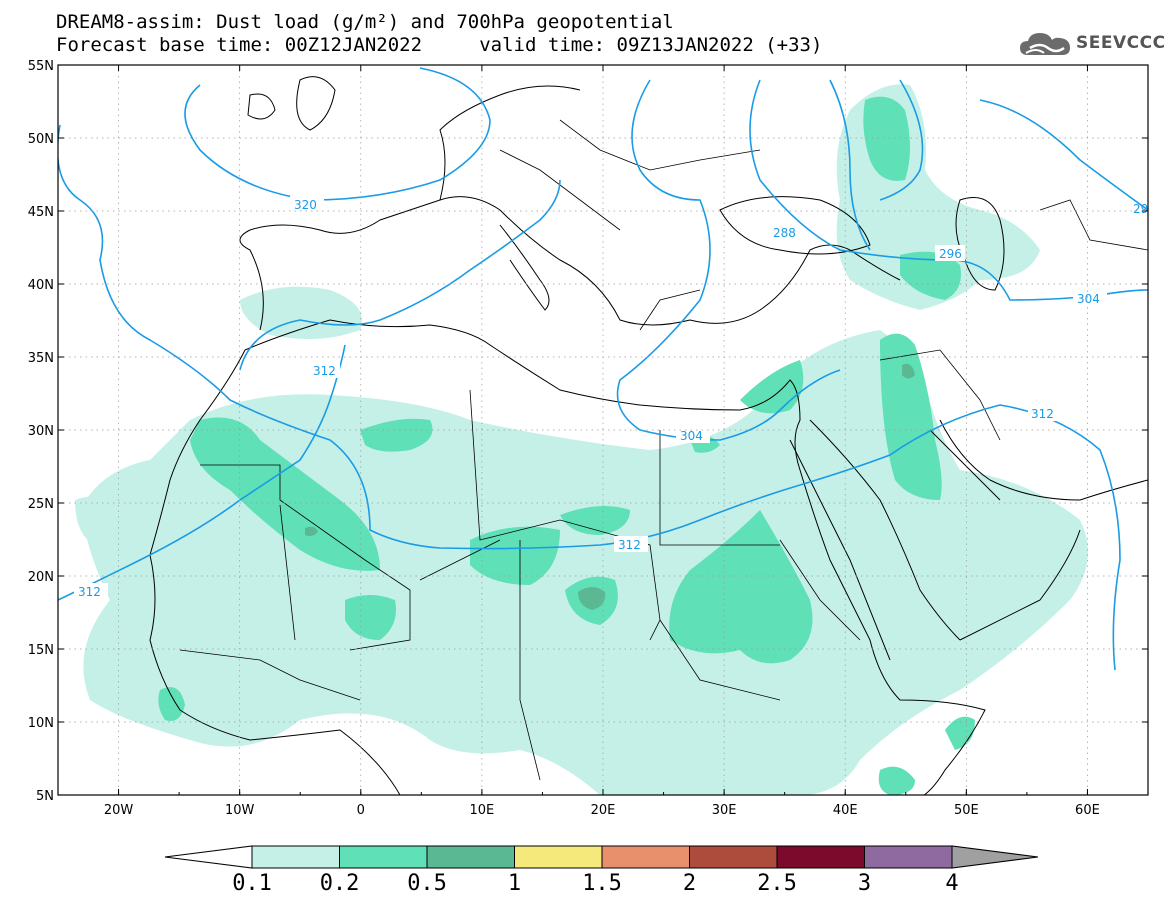 Image resolution: width=1165 pixels, height=907 pixels. I want to click on lat-label: 25N, so click(41, 504).